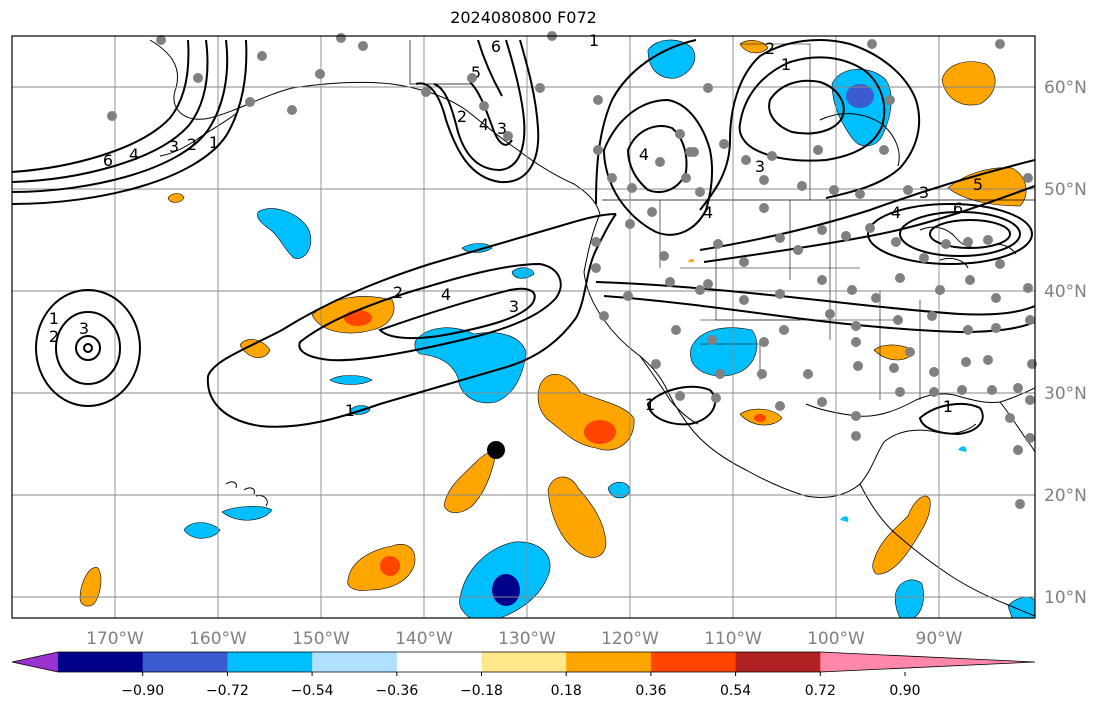 This screenshot has width=1105, height=712. I want to click on lon-label: 90°W, so click(939, 639).